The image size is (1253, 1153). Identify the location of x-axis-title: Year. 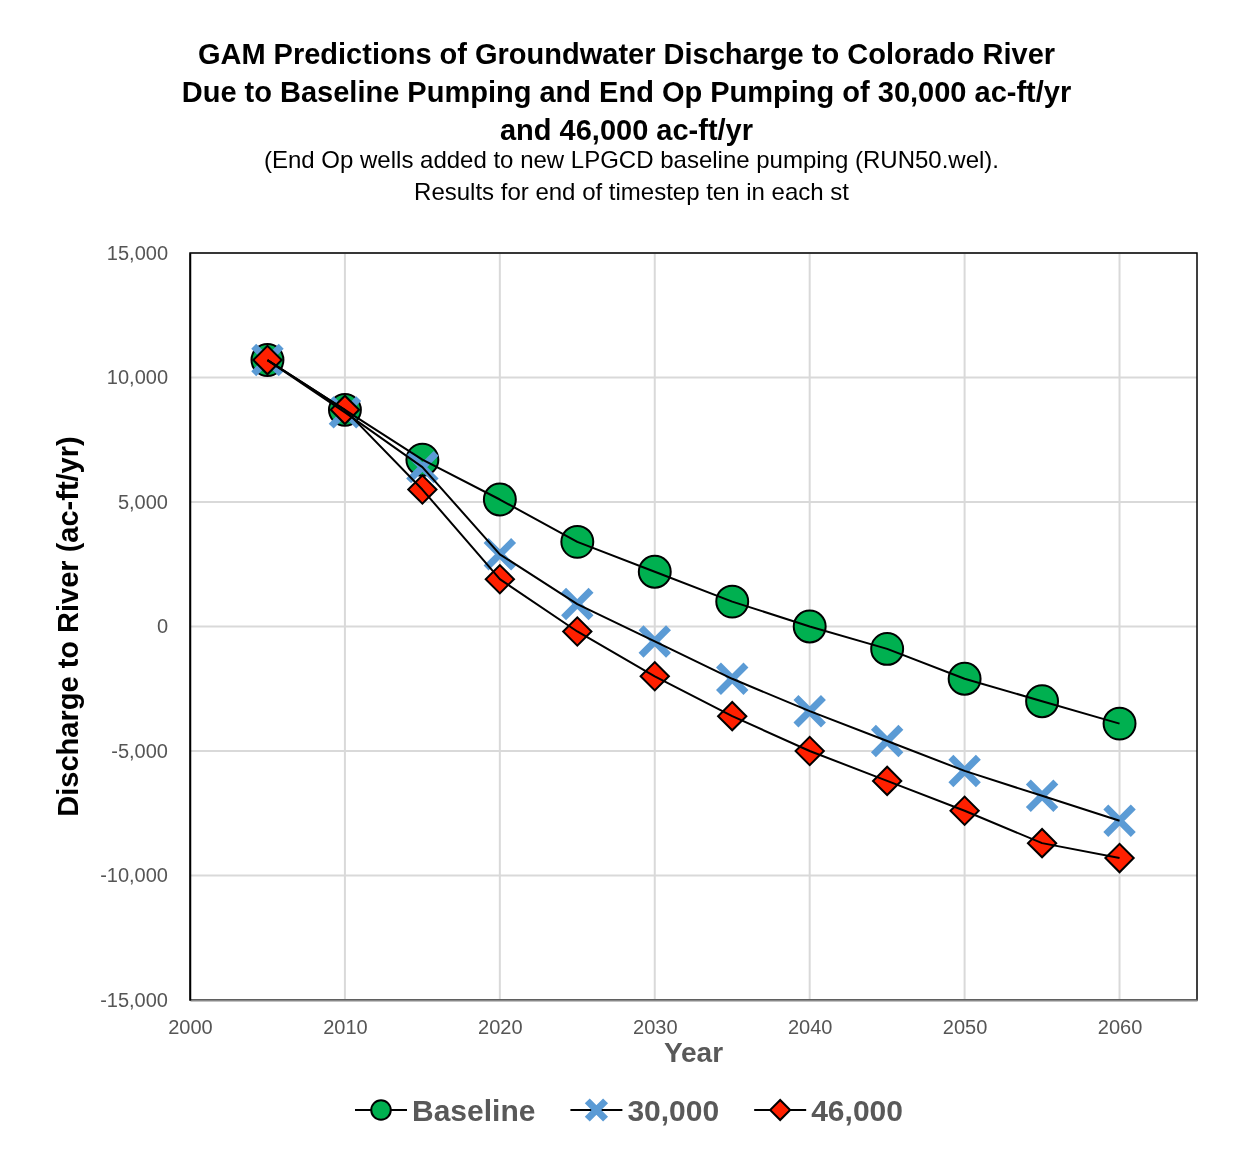
(693, 1052).